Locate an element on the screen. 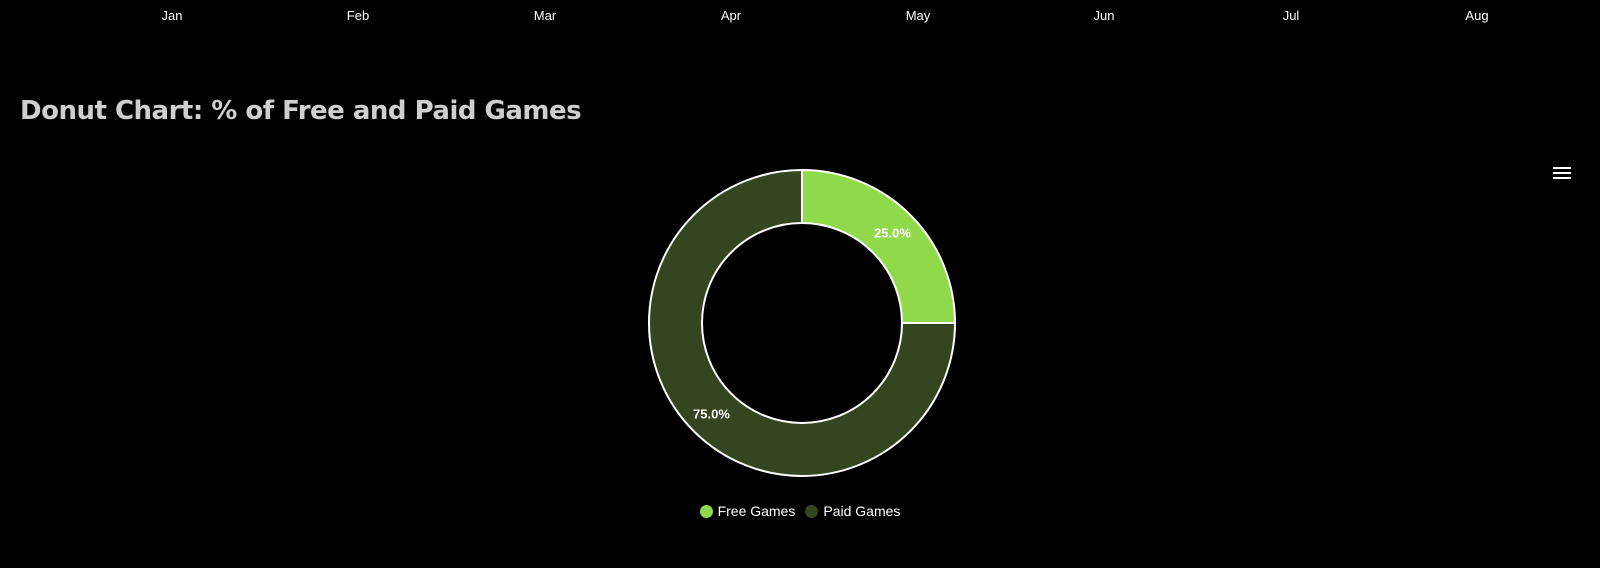 The width and height of the screenshot is (1600, 568). chart-title: Donut Chart: % of Free and Paid Games is located at coordinates (301, 111).